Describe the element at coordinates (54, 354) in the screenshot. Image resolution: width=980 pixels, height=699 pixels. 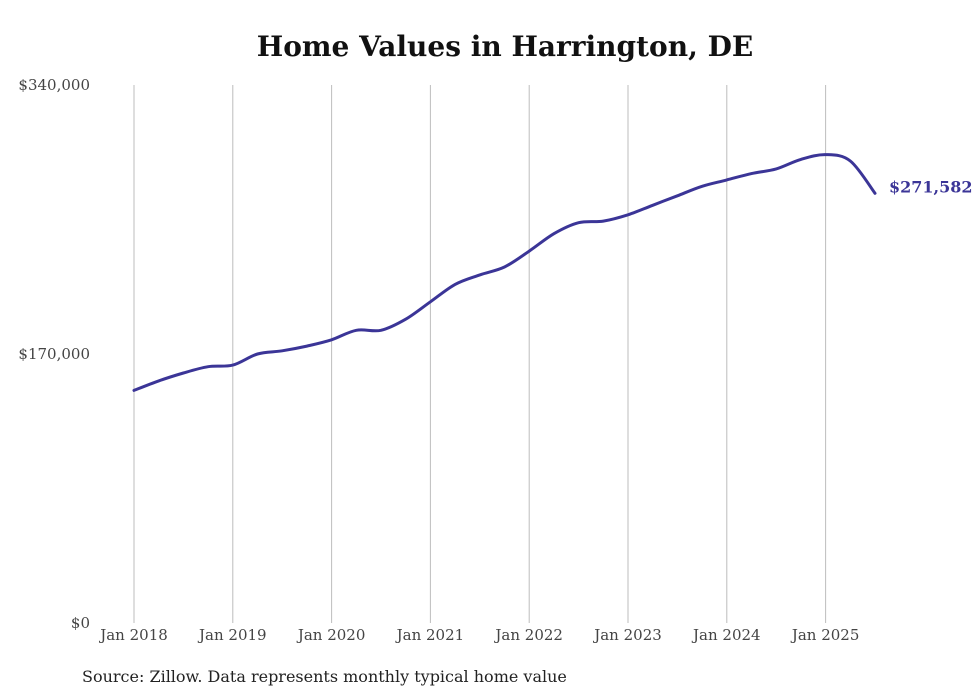
I see `y-tick-label: $170,000` at that location.